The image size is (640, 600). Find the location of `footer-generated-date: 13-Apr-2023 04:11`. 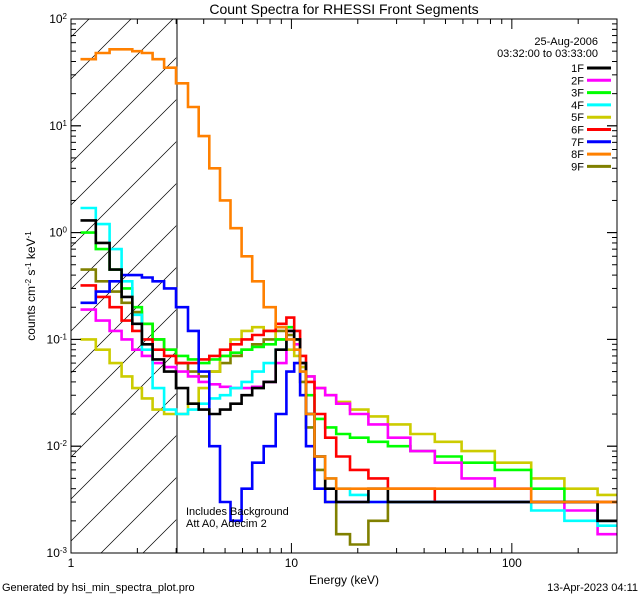

footer-generated-date: 13-Apr-2023 04:11 is located at coordinates (592, 588).